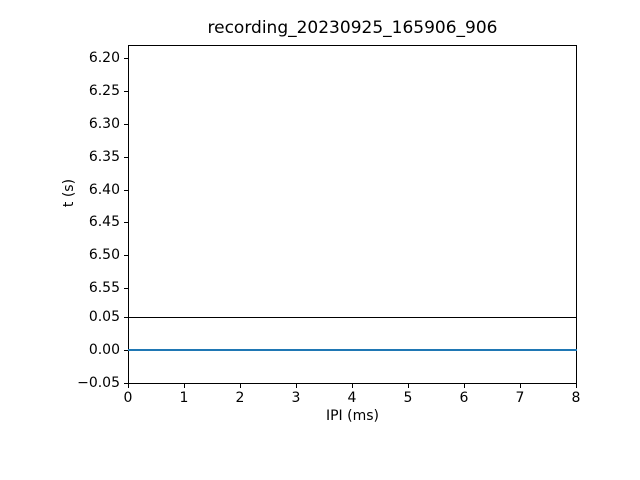 The width and height of the screenshot is (640, 480). I want to click on series-line-flat-line-at-zero, so click(352, 350).